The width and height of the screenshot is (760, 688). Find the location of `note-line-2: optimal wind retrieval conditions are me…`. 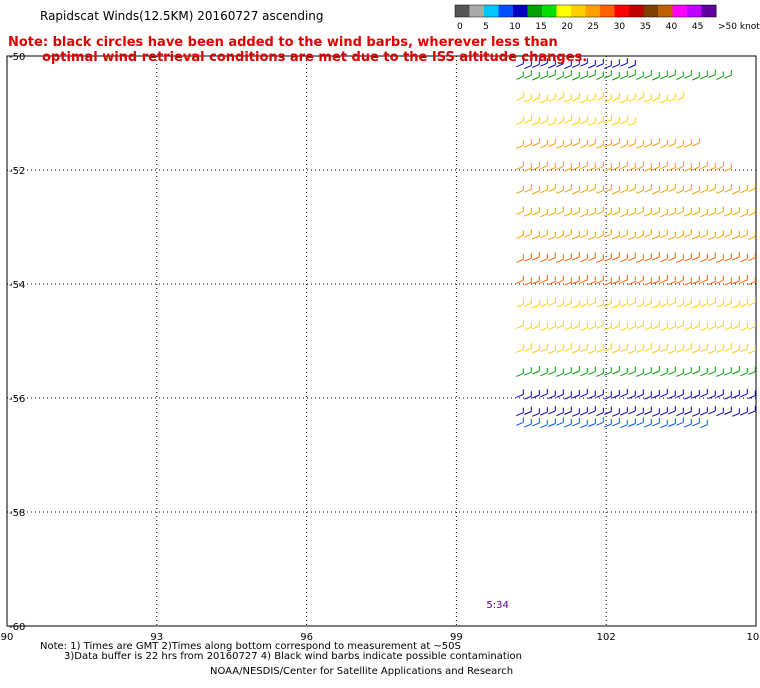

note-line-2: optimal wind retrieval conditions are me… is located at coordinates (315, 57).